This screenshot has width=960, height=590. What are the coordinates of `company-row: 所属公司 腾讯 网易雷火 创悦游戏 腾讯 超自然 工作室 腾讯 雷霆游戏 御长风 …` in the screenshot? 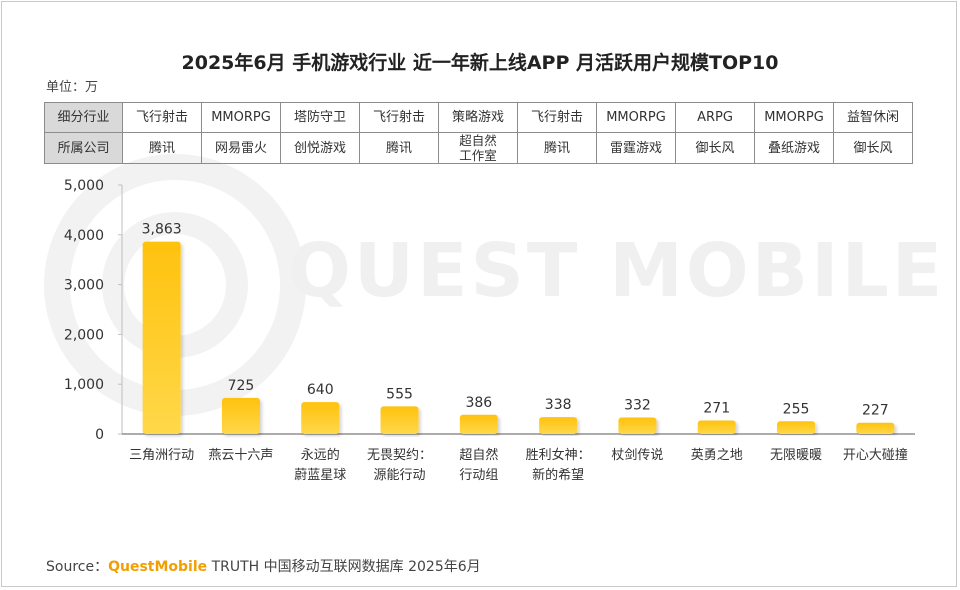 It's located at (478, 148).